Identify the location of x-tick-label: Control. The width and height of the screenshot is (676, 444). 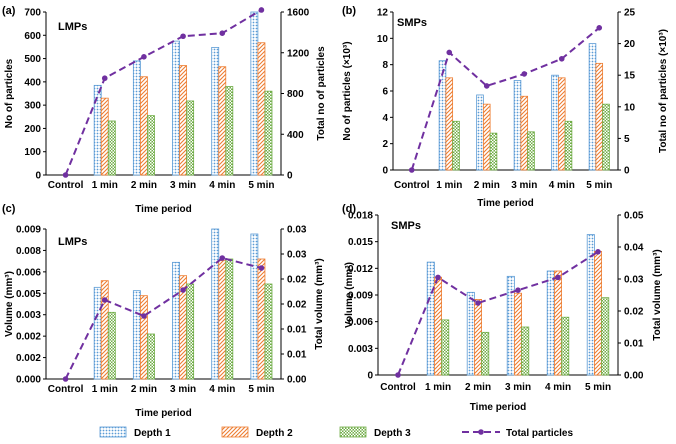
(398, 387).